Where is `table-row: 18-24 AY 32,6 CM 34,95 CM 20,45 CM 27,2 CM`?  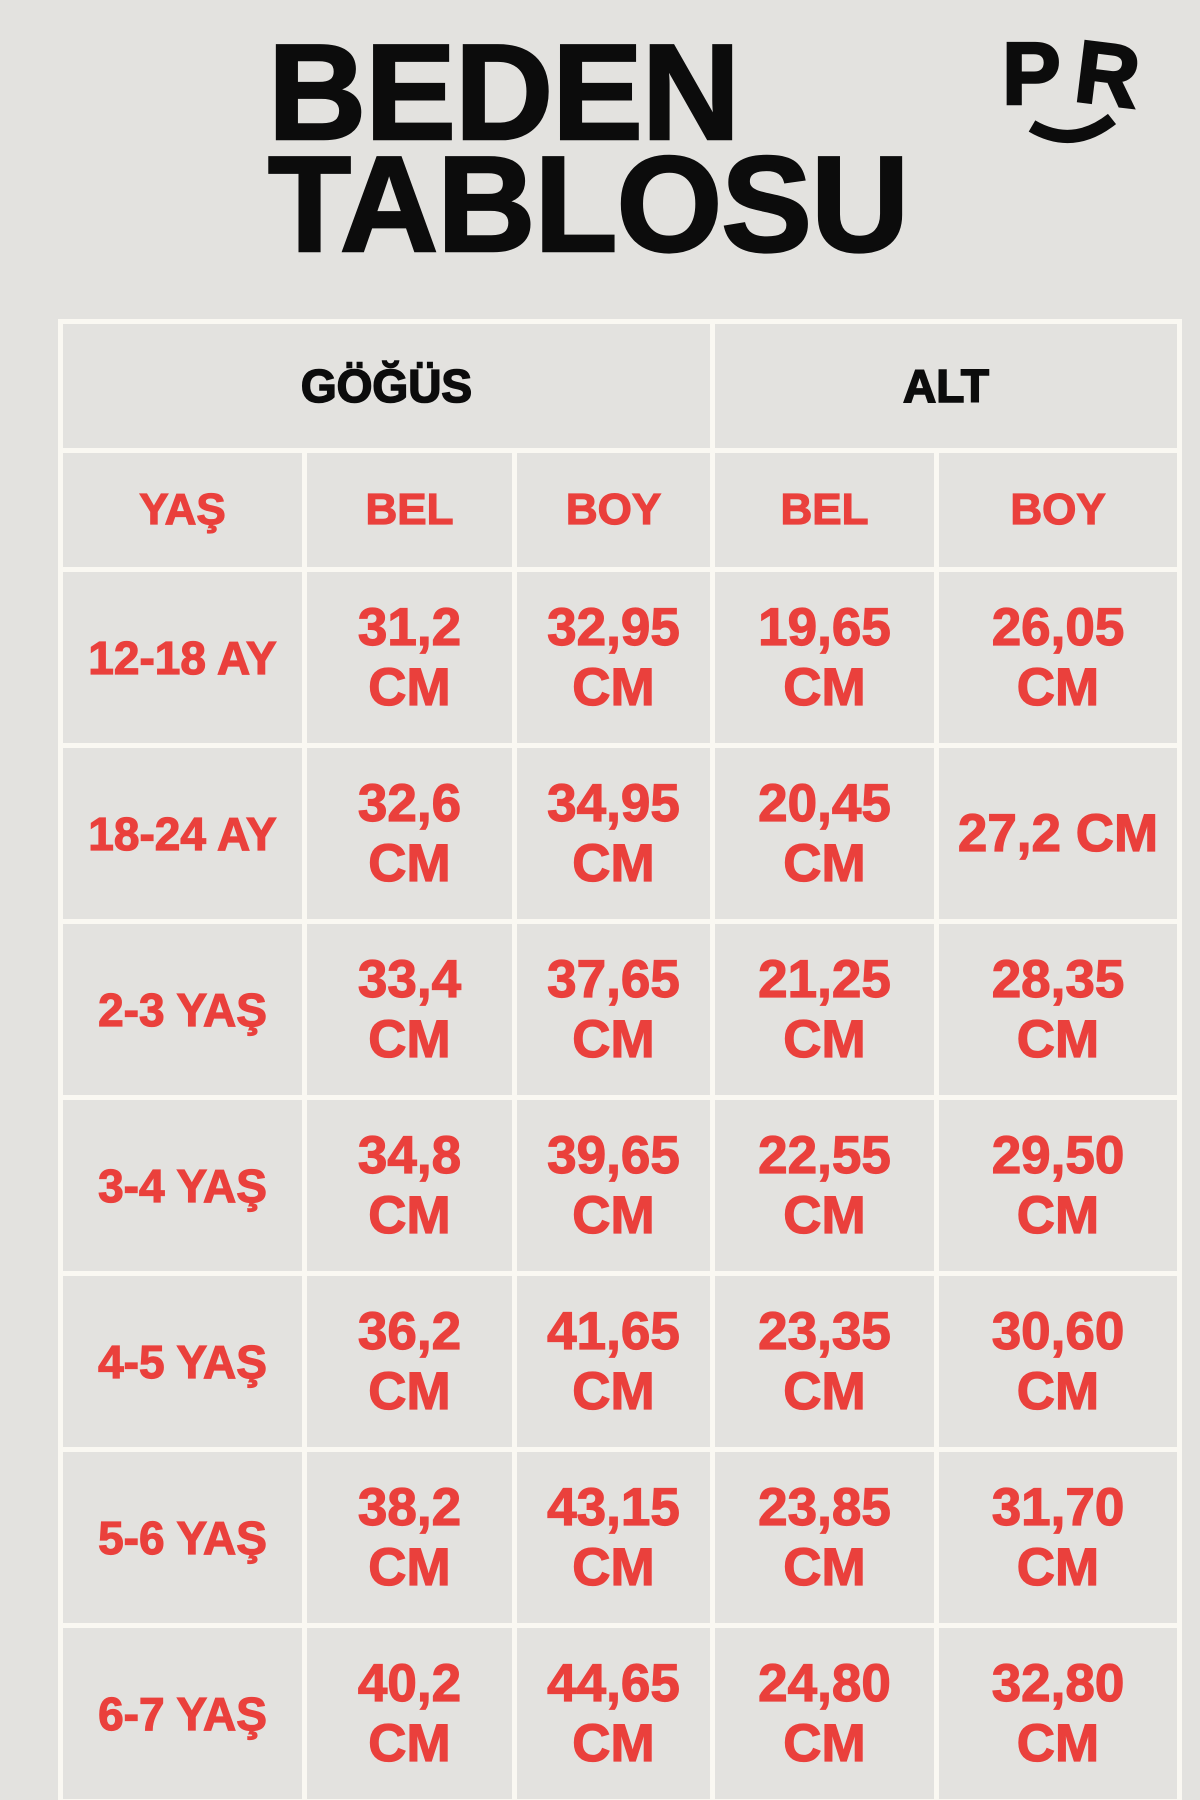
table-row: 18-24 AY 32,6 CM 34,95 CM 20,45 CM 27,2 CM is located at coordinates (620, 833).